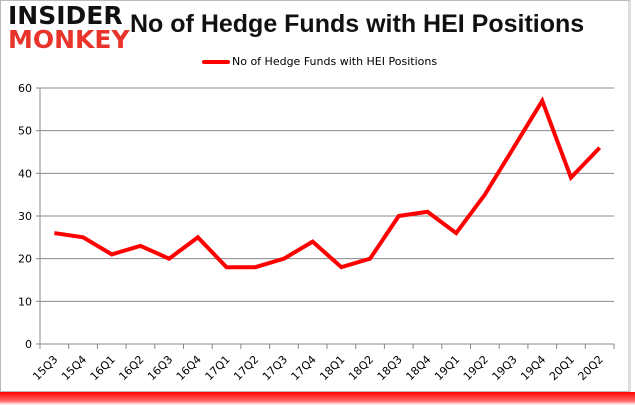  Describe the element at coordinates (25, 131) in the screenshot. I see `y-tick-label: 50` at that location.